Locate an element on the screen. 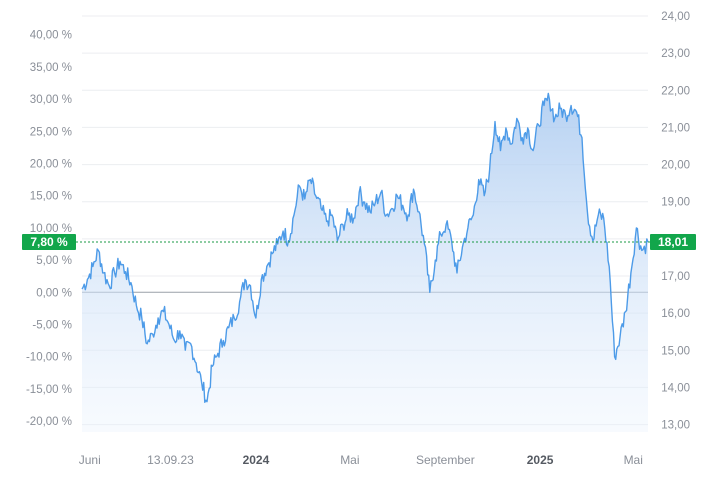 The width and height of the screenshot is (710, 489). right-tick-label: 13,00 is located at coordinates (675, 426).